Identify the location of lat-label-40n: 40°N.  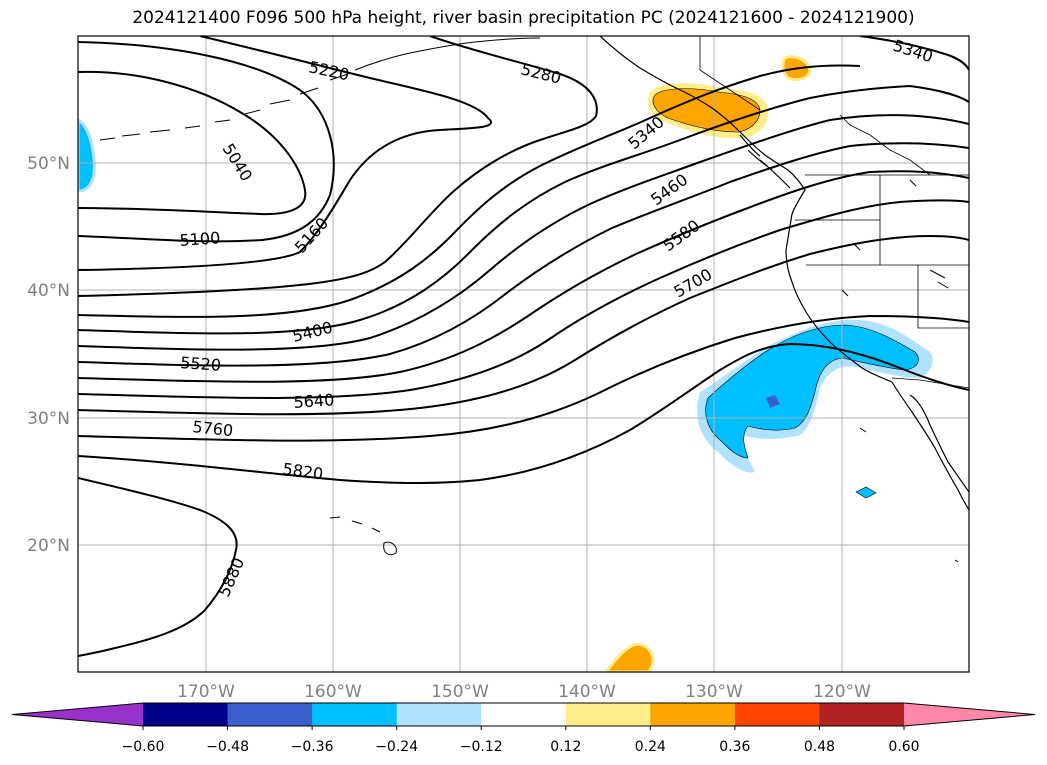
(48, 291).